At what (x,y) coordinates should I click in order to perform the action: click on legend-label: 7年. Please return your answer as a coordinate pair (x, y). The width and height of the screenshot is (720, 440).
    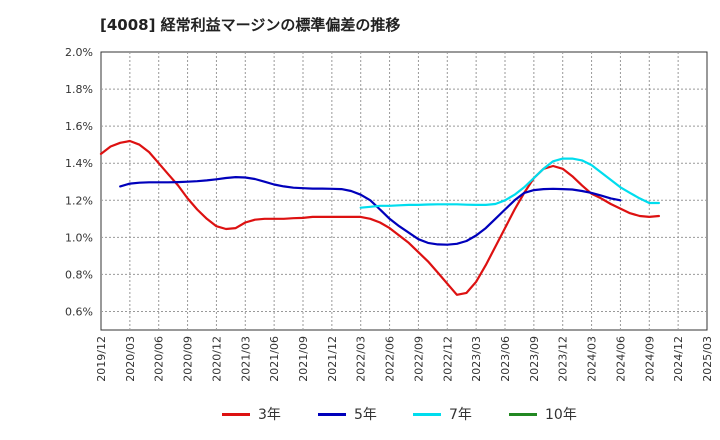
    Looking at the image, I should click on (460, 415).